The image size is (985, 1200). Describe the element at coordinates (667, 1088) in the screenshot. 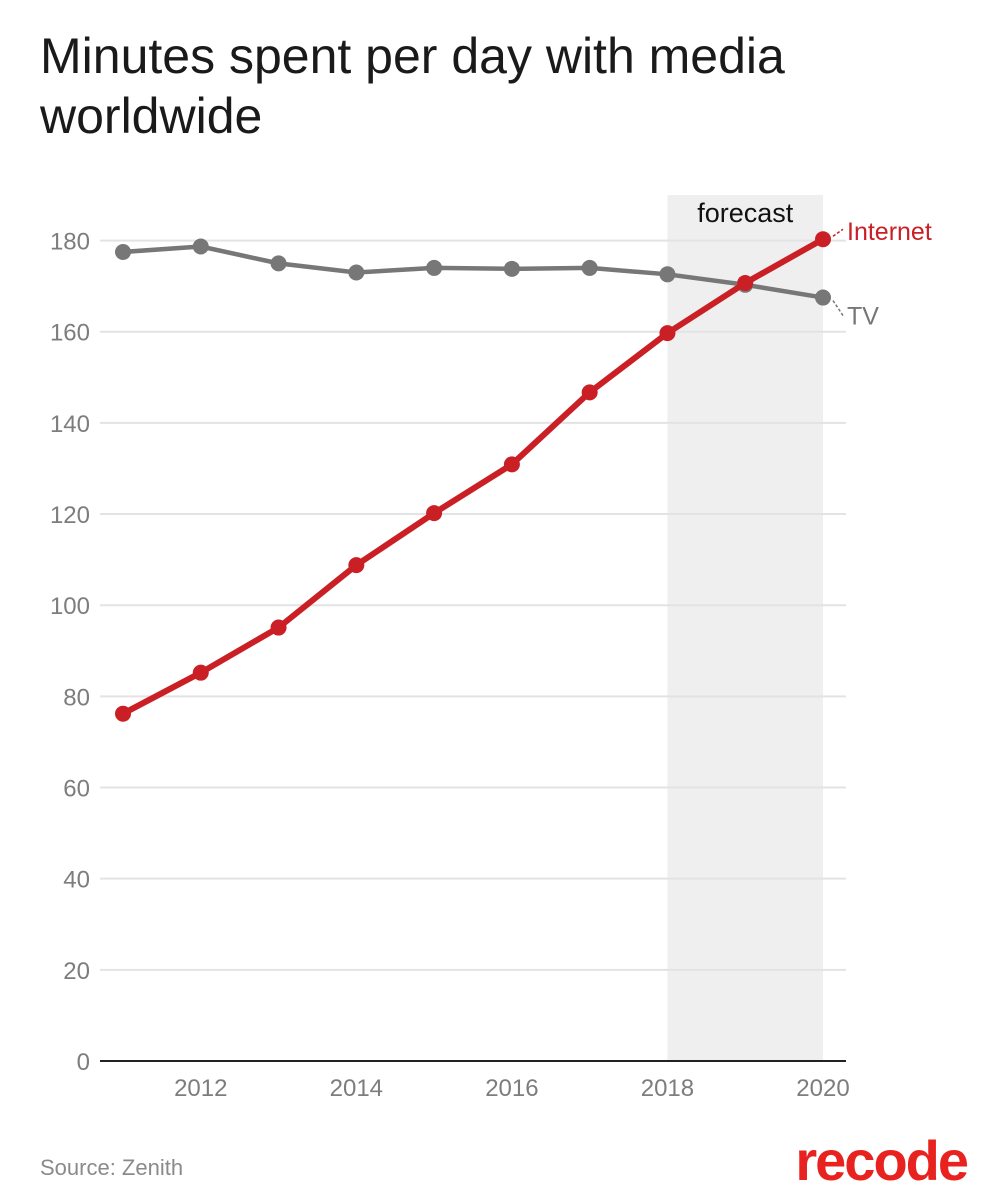

I see `x-tick-label: 2018` at that location.